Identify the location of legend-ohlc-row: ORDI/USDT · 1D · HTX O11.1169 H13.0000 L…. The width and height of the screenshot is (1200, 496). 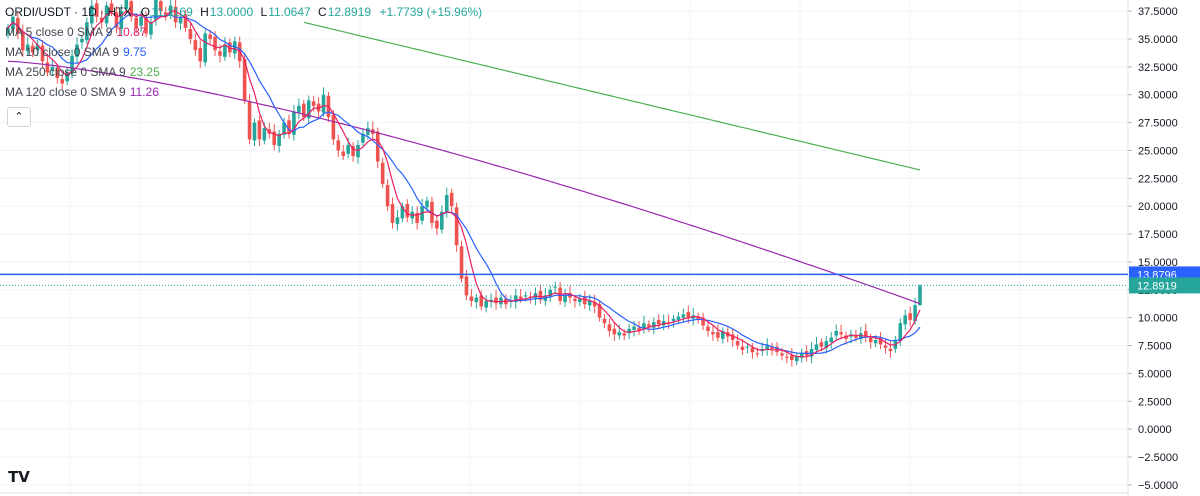
(250, 12).